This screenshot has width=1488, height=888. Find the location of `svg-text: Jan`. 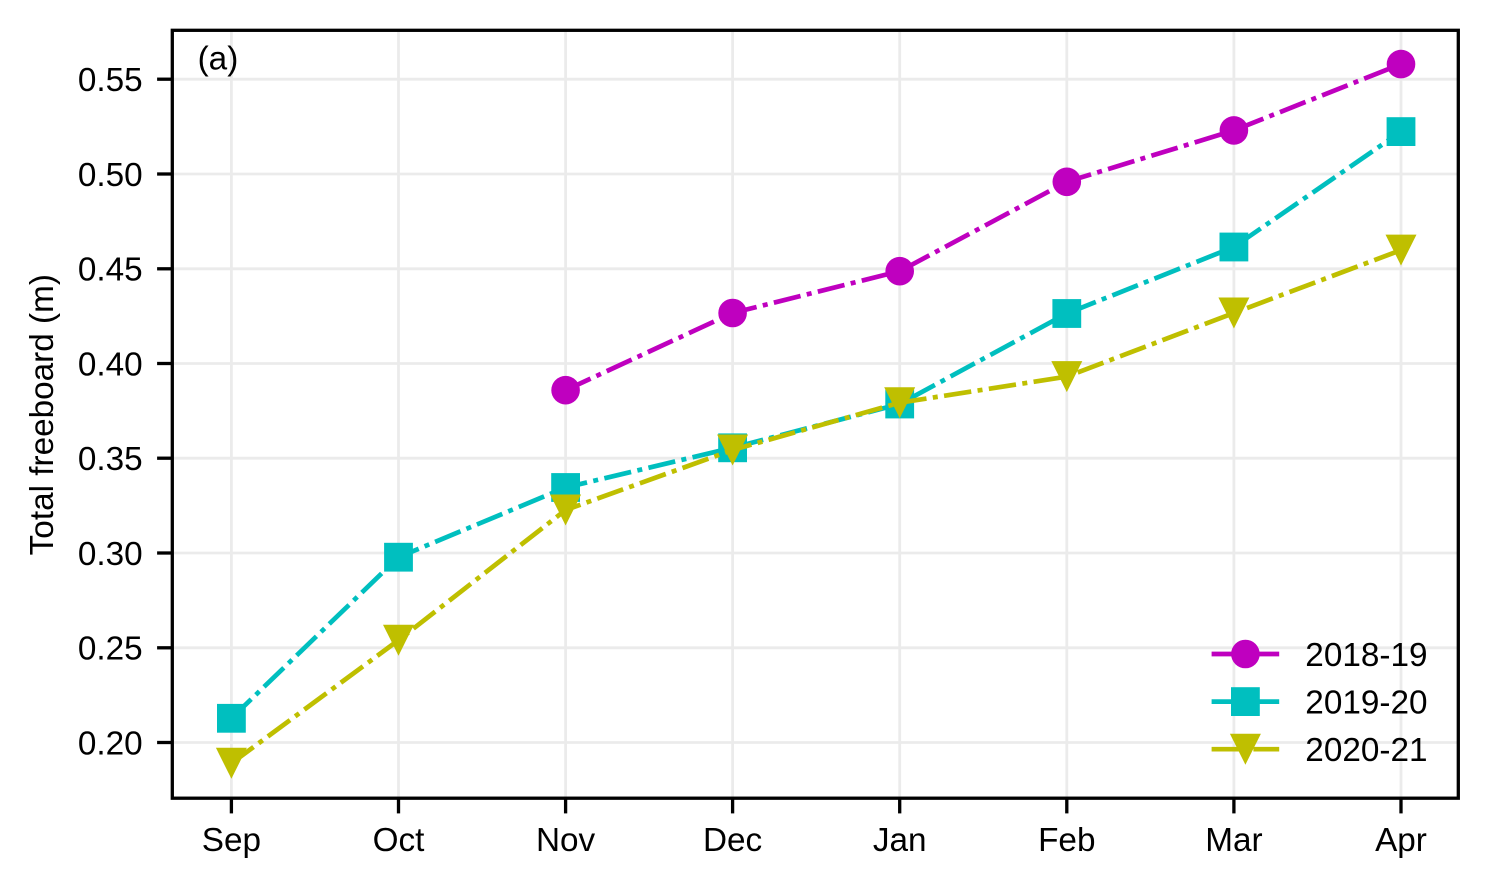

svg-text: Jan is located at coordinates (900, 840).